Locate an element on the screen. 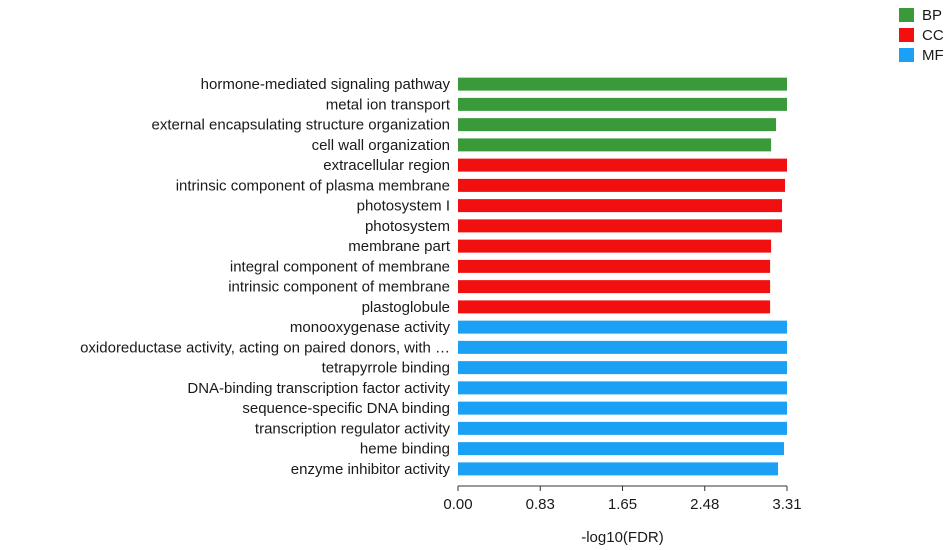 This screenshot has height=550, width=949. x-tick-label: 3.31 is located at coordinates (786, 504).